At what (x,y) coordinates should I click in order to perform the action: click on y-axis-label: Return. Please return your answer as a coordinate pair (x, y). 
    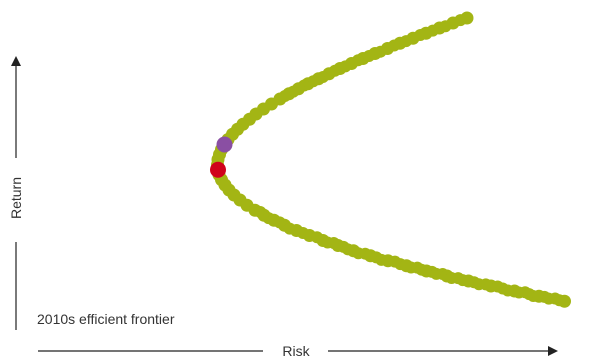
    Looking at the image, I should click on (16, 198).